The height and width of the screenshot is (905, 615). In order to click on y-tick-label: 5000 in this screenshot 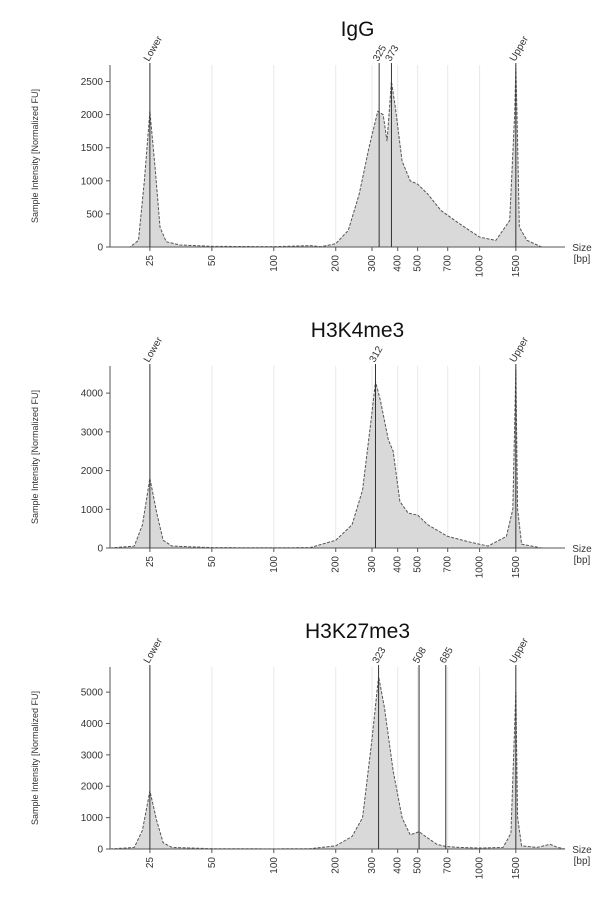, I will do `click(92, 693)`.